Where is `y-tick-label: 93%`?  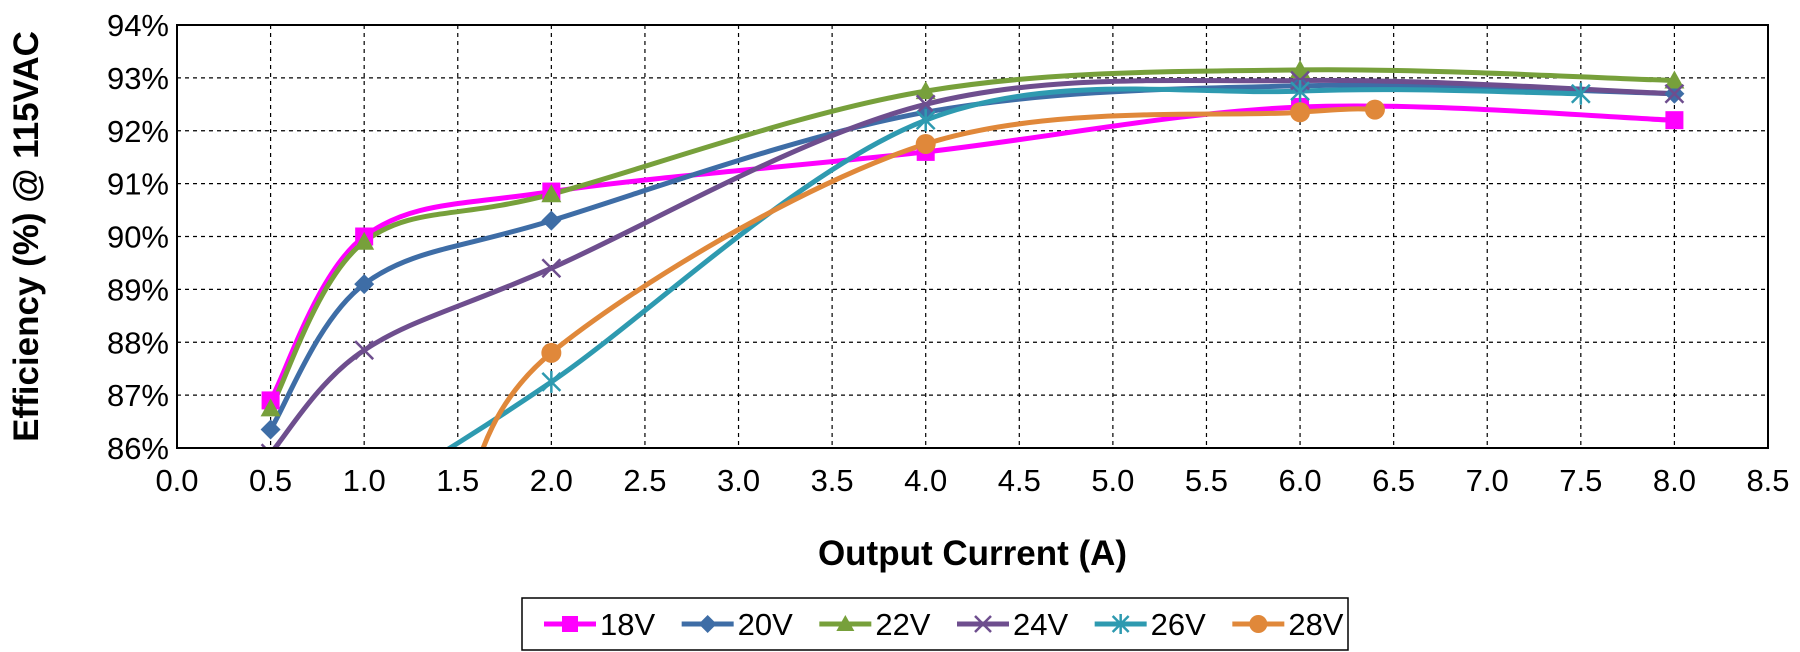
y-tick-label: 93% is located at coordinates (138, 78).